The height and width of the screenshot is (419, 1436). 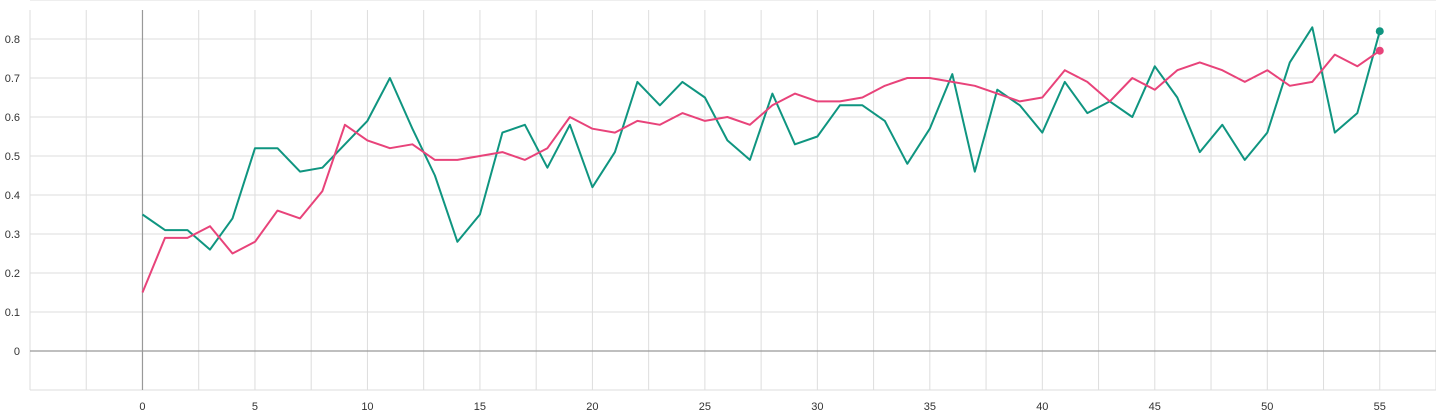 What do you see at coordinates (12, 118) in the screenshot?
I see `y-tick-label: 0.6` at bounding box center [12, 118].